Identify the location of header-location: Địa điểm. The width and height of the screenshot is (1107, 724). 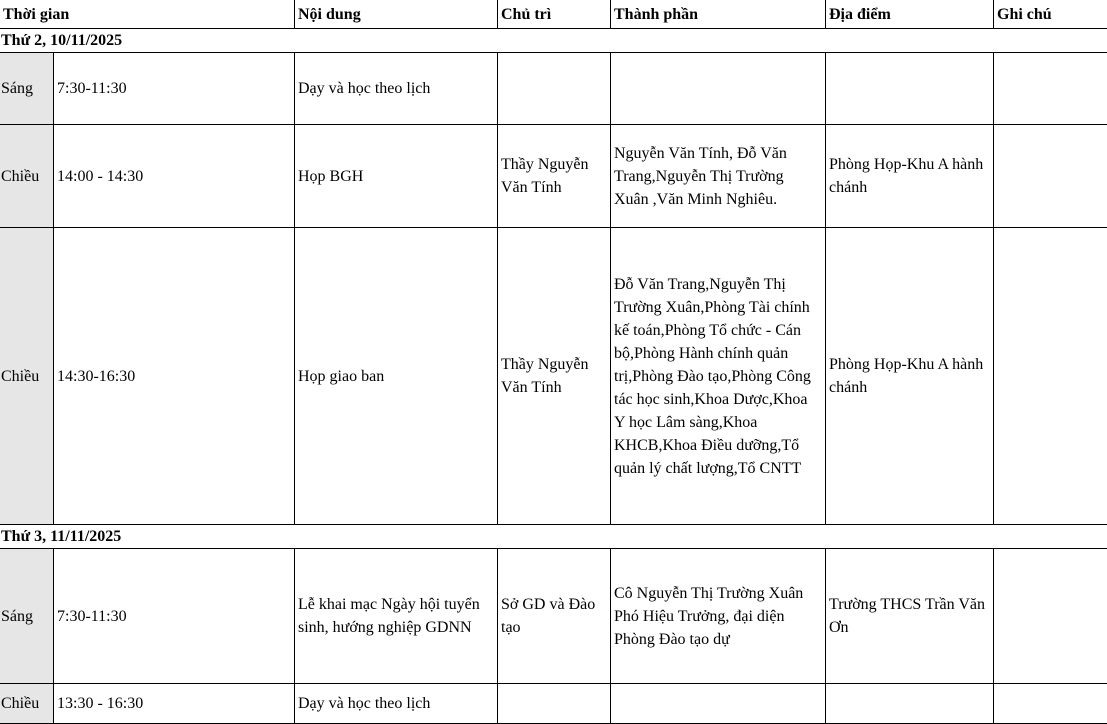
(910, 14).